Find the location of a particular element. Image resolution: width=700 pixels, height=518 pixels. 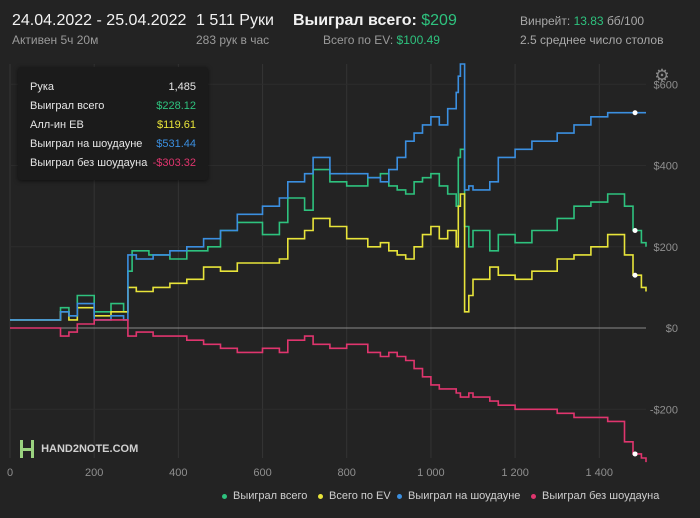

y-tick-label: $200 is located at coordinates (666, 248).